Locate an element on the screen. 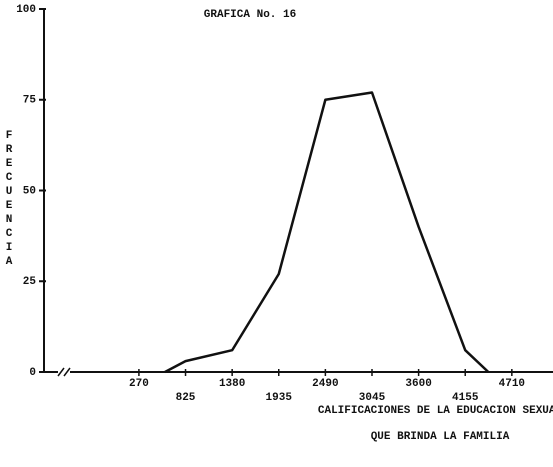  x-axis-label: CALIFICACIONES DE LA EDUCACION SEXUAL is located at coordinates (435, 411).